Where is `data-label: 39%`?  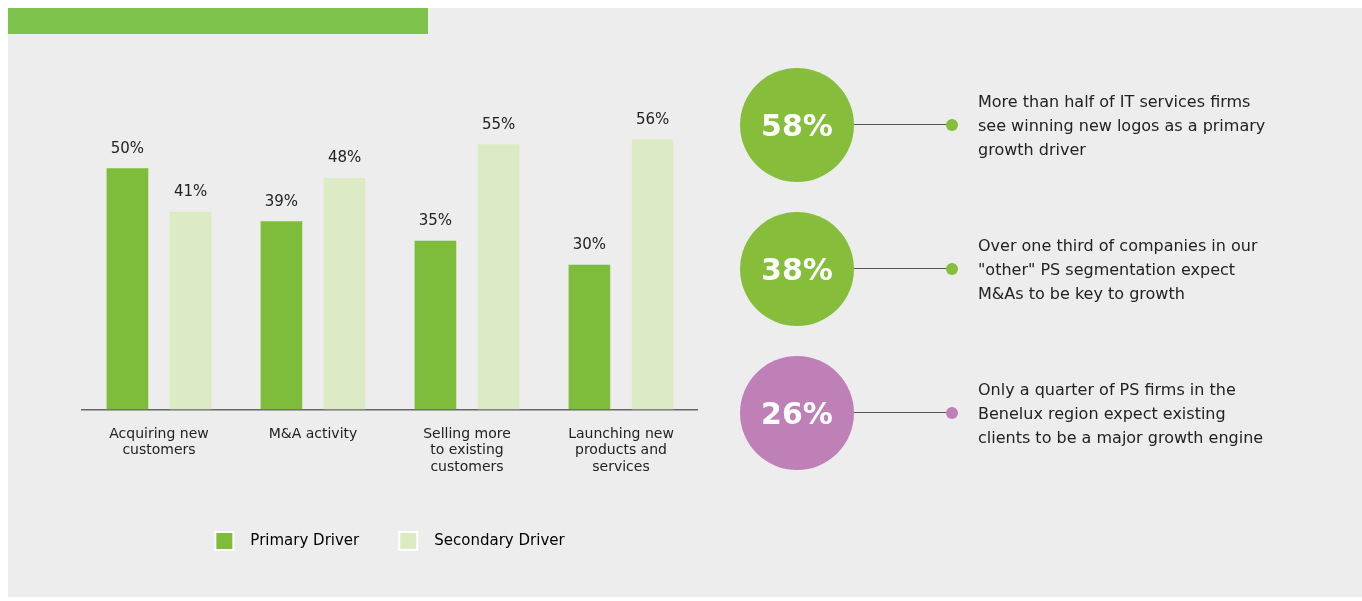
data-label: 39% is located at coordinates (281, 200).